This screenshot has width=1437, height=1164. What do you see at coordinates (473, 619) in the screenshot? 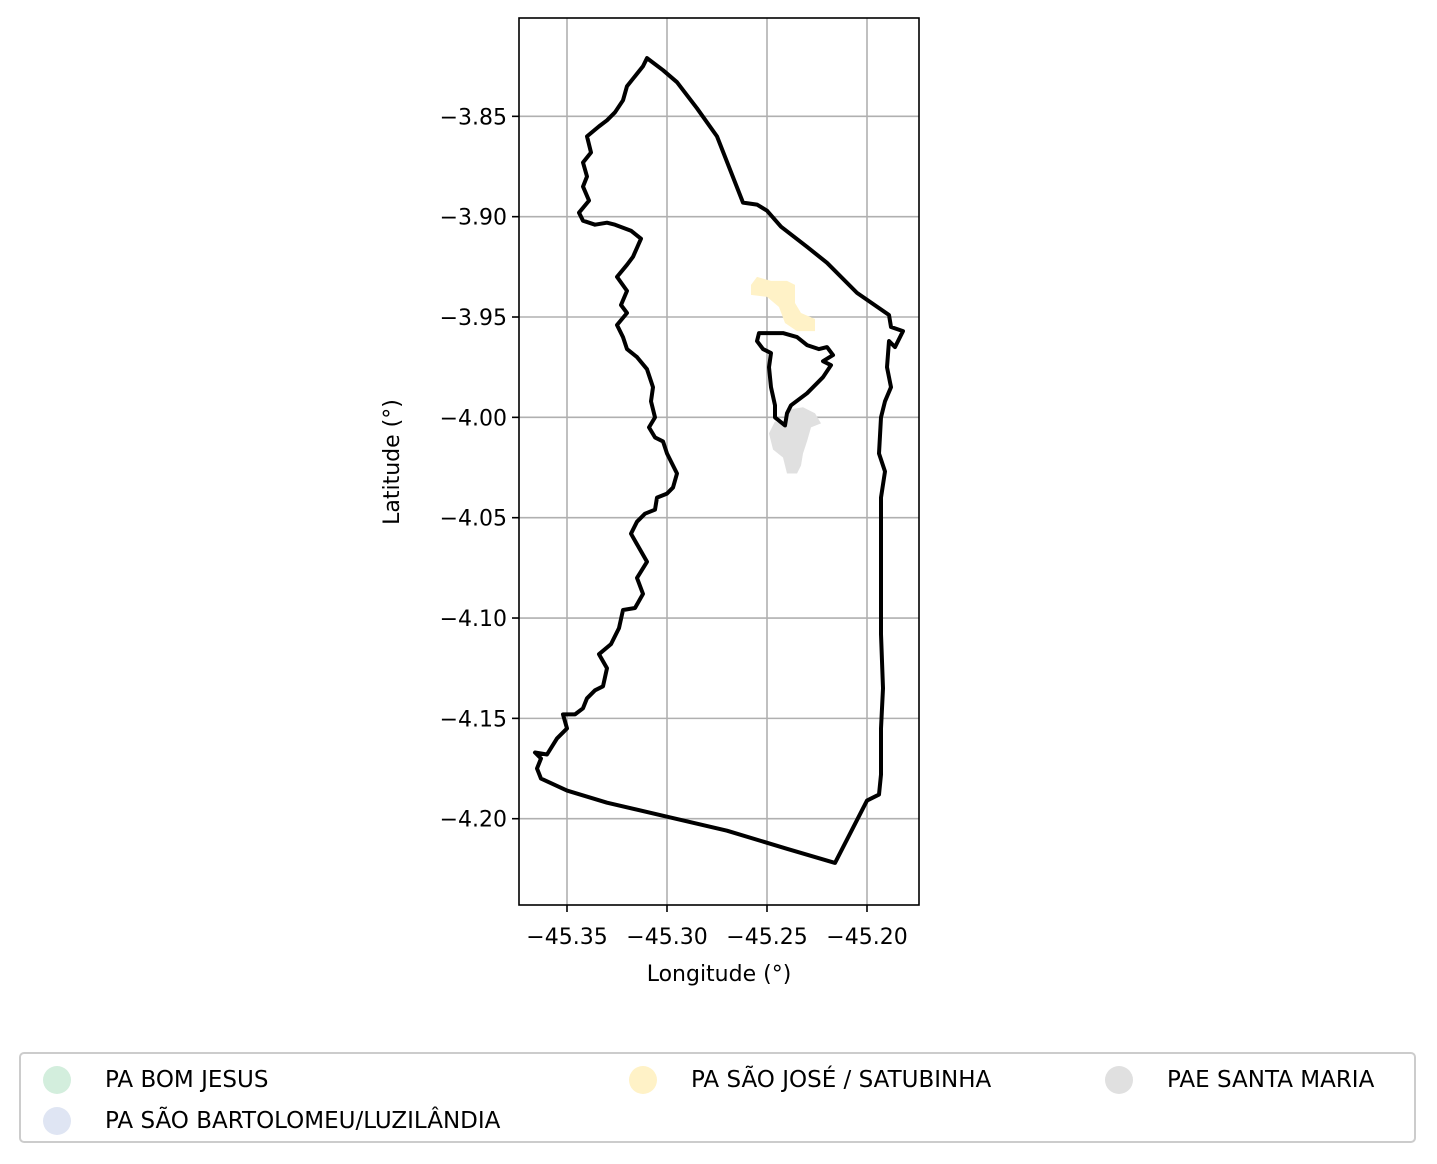
I see `y-tick-label: −4.10` at bounding box center [473, 619].